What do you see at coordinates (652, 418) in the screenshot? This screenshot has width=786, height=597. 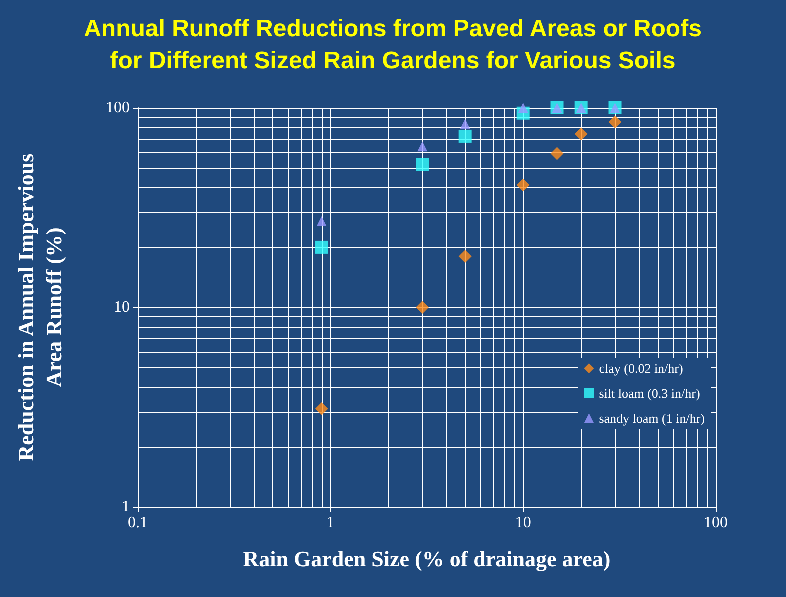 I see `legend-label: sandy loam (1 in/hr)` at bounding box center [652, 418].